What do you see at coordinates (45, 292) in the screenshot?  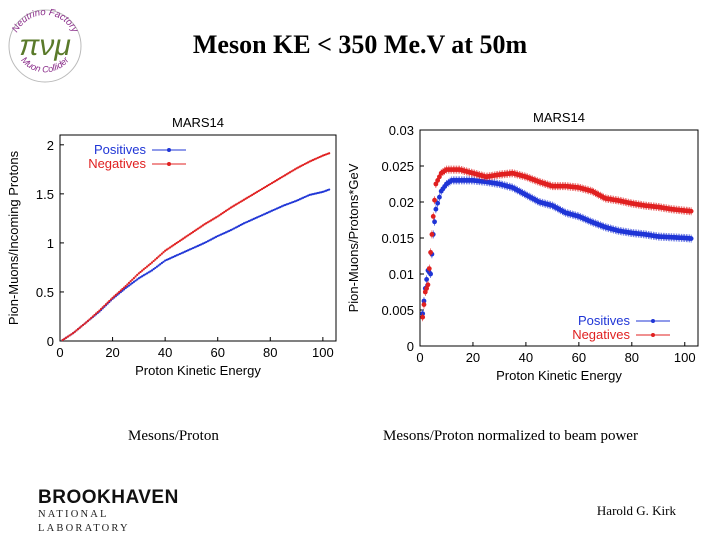 I see `y-tick-label: 0.5` at bounding box center [45, 292].